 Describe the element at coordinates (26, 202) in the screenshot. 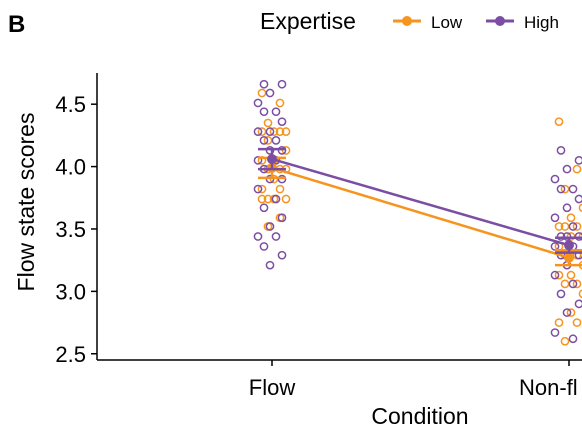

I see `y-axis-title: Flow state scores` at that location.